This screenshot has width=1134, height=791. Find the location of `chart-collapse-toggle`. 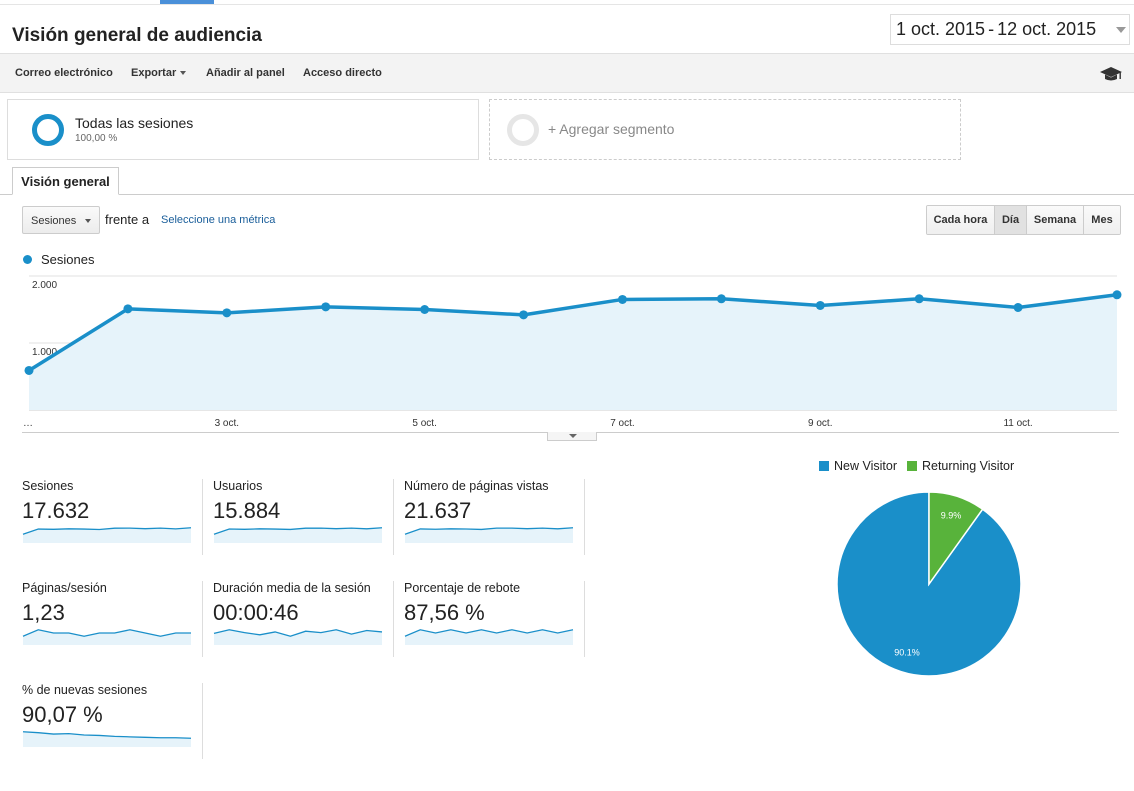

chart-collapse-toggle is located at coordinates (572, 436).